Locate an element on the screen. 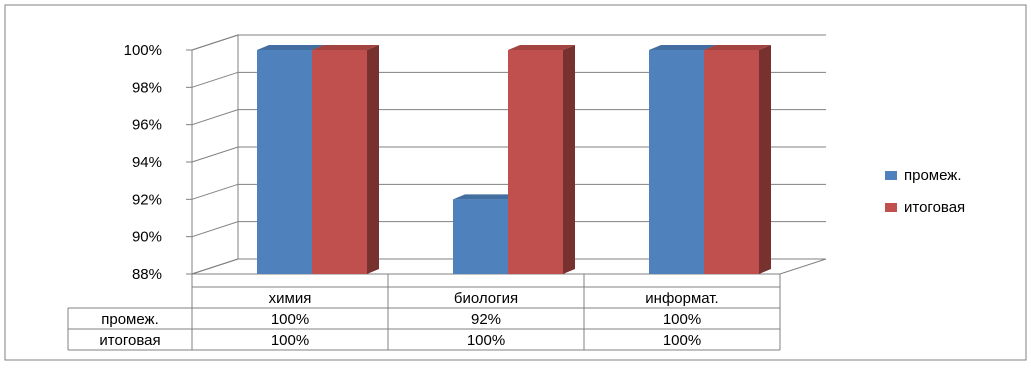 Image resolution: width=1031 pixels, height=370 pixels. y-tick-label: 100% is located at coordinates (143, 50).